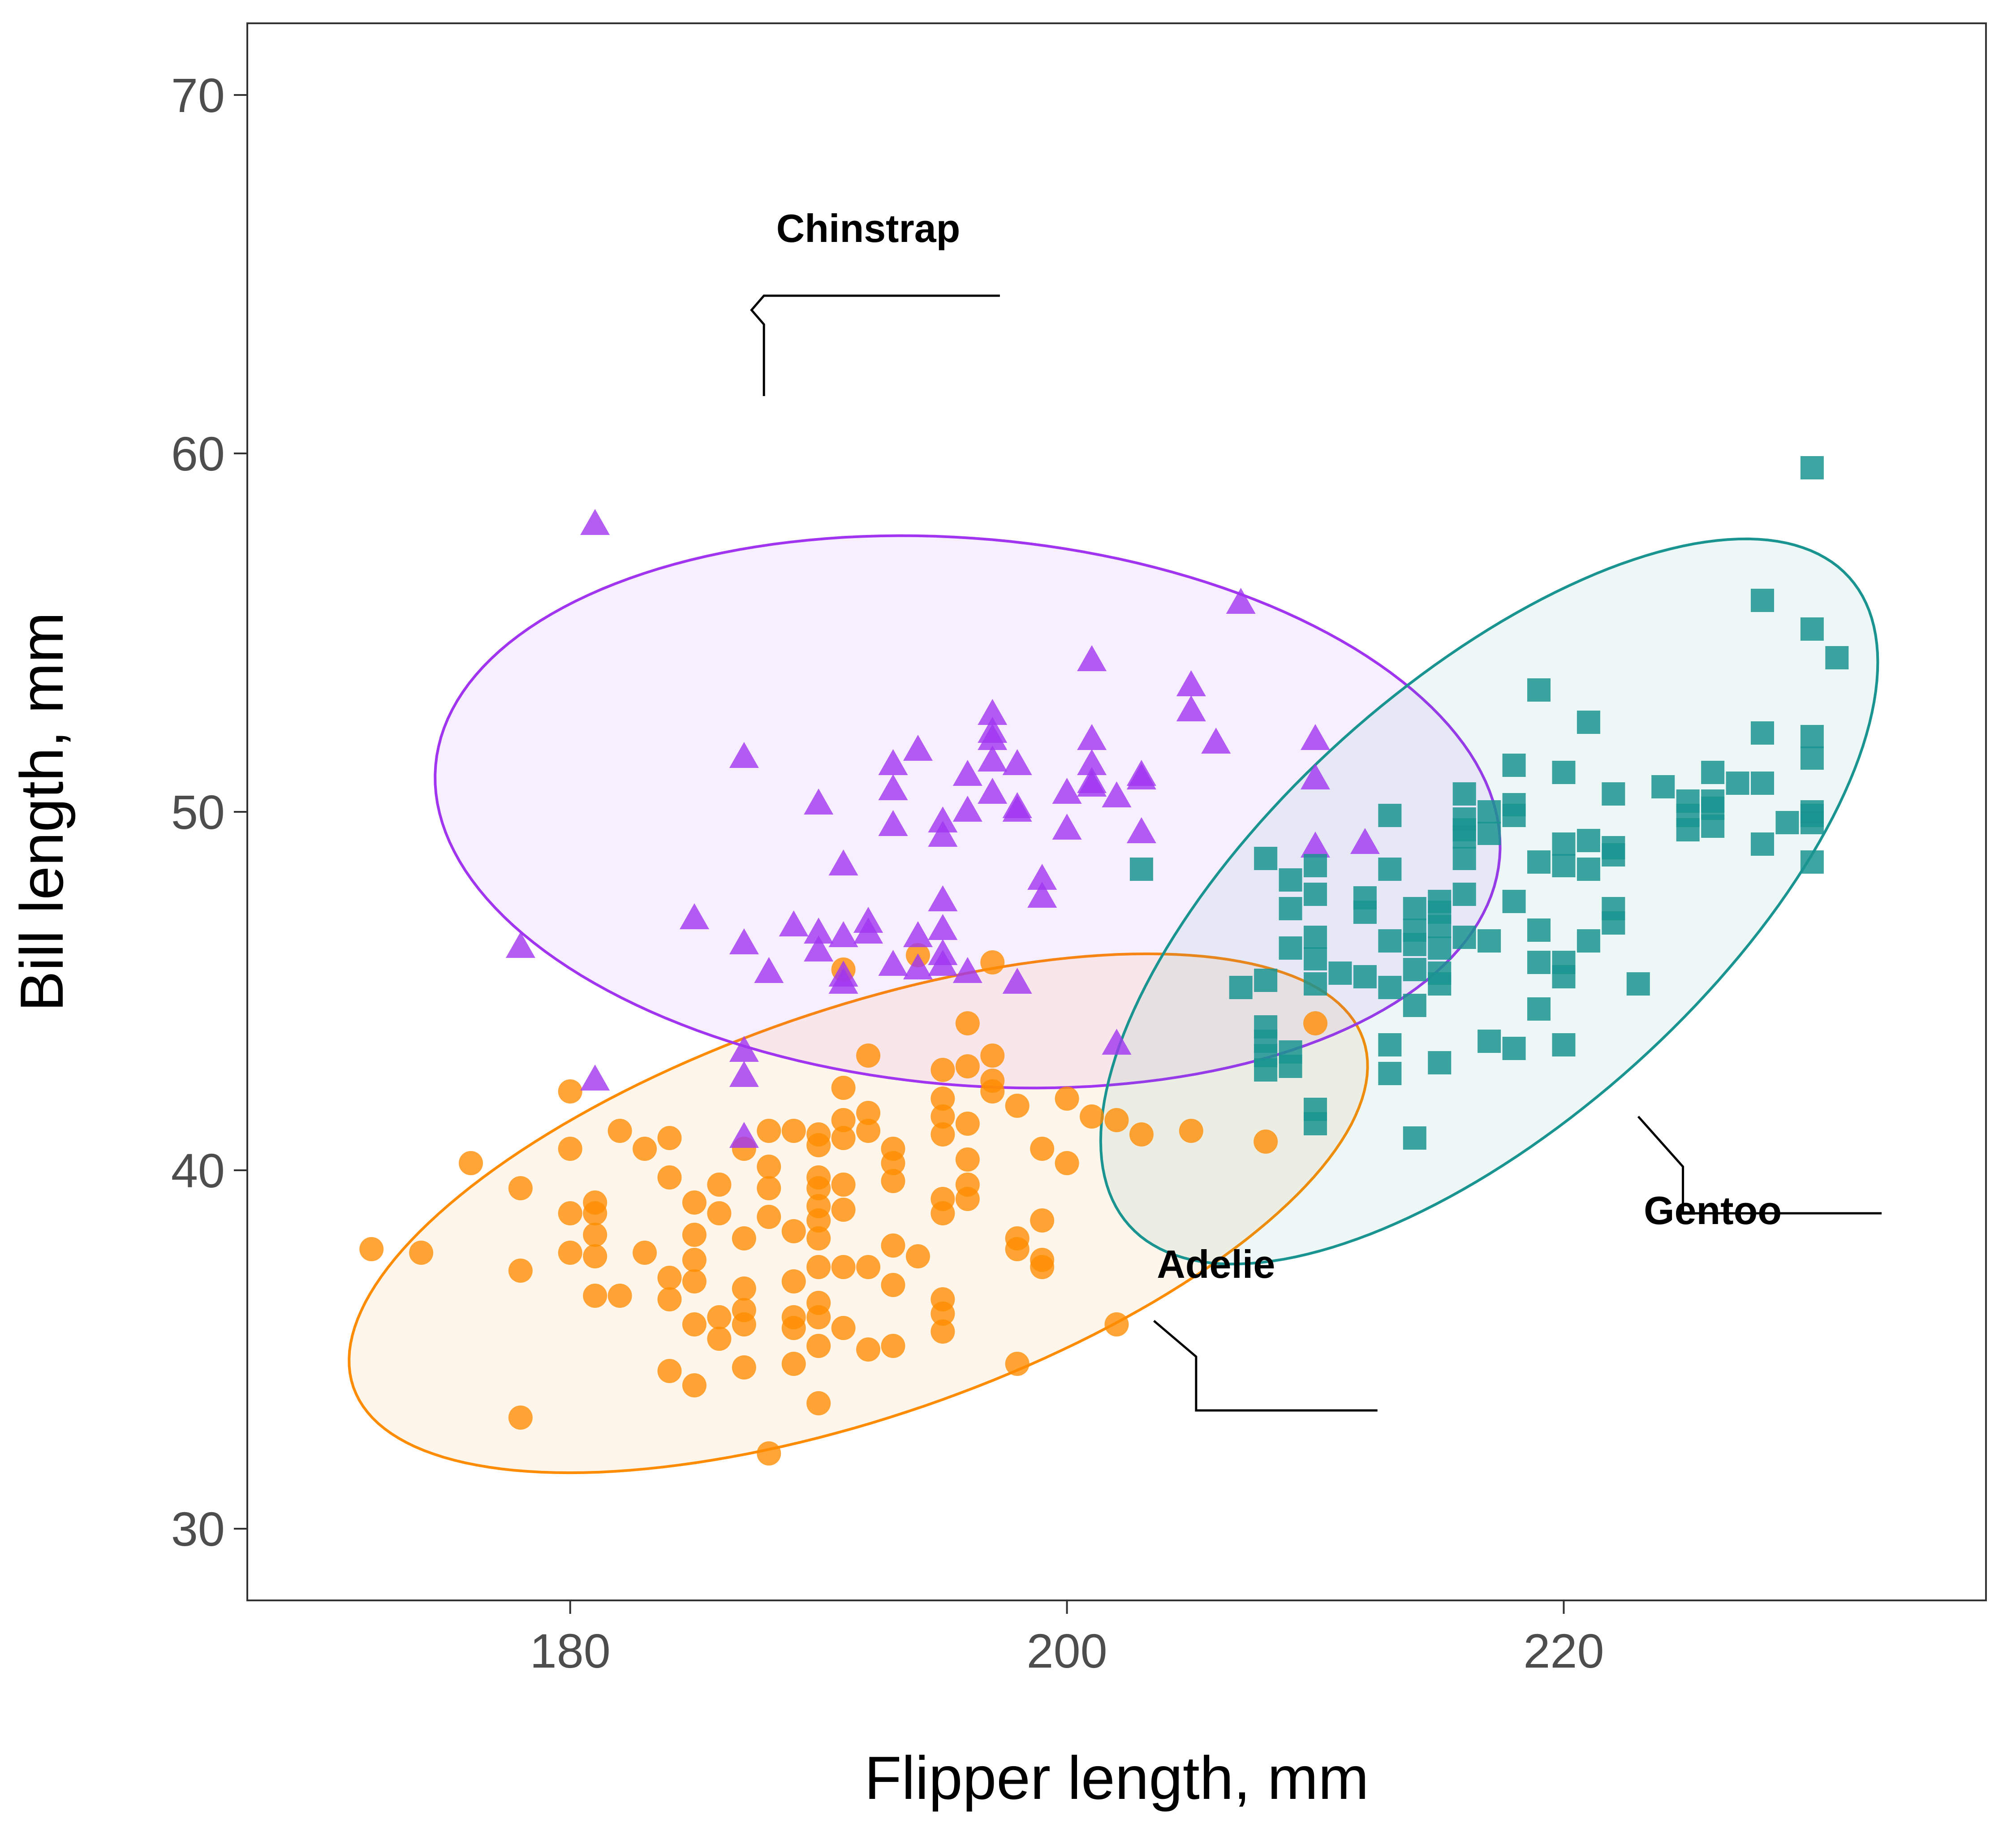  What do you see at coordinates (198, 1170) in the screenshot?
I see `y-tick-label-40: 40` at bounding box center [198, 1170].